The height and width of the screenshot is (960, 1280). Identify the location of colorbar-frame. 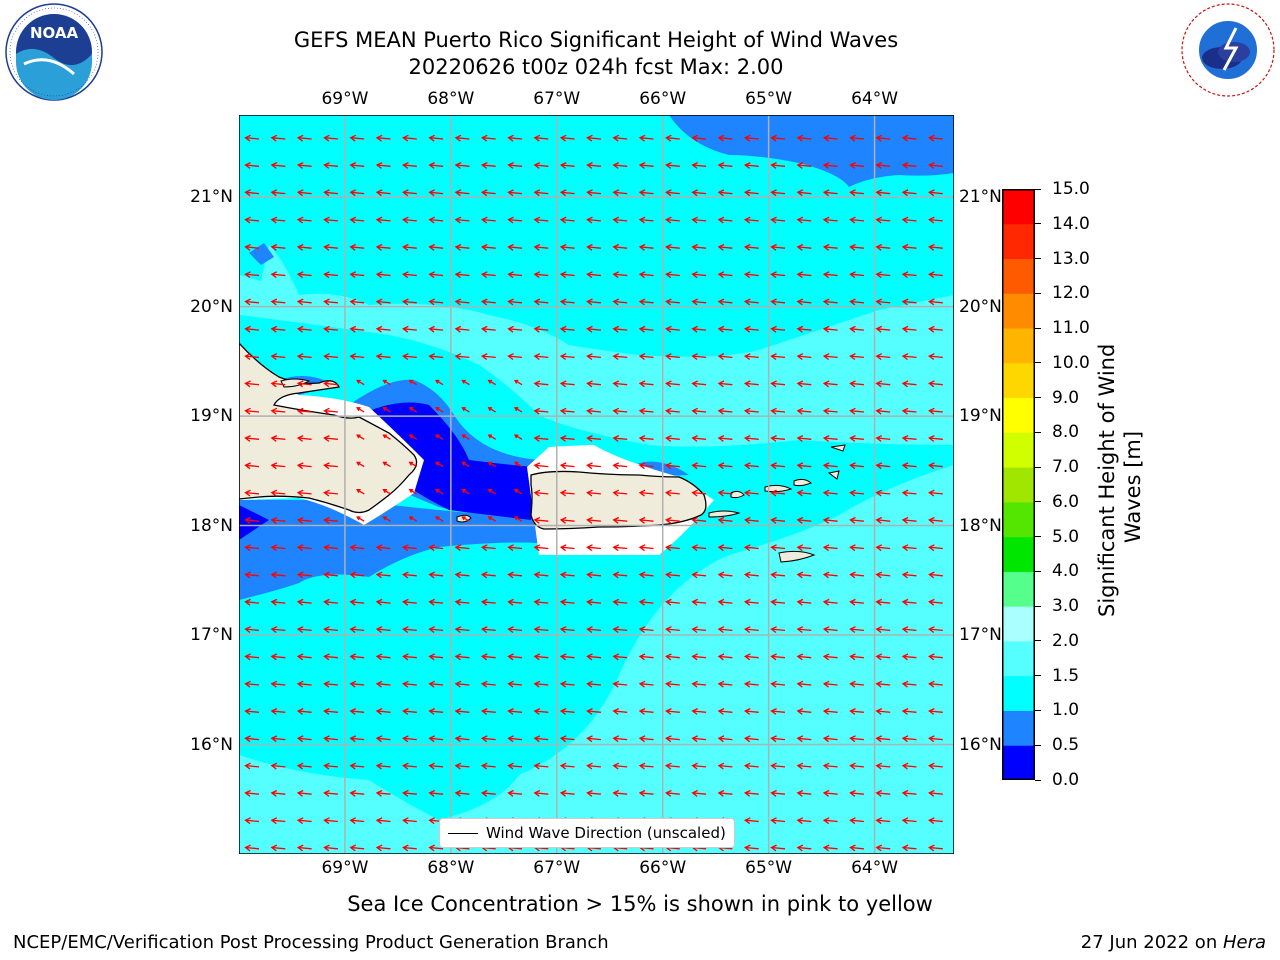
(1018, 484).